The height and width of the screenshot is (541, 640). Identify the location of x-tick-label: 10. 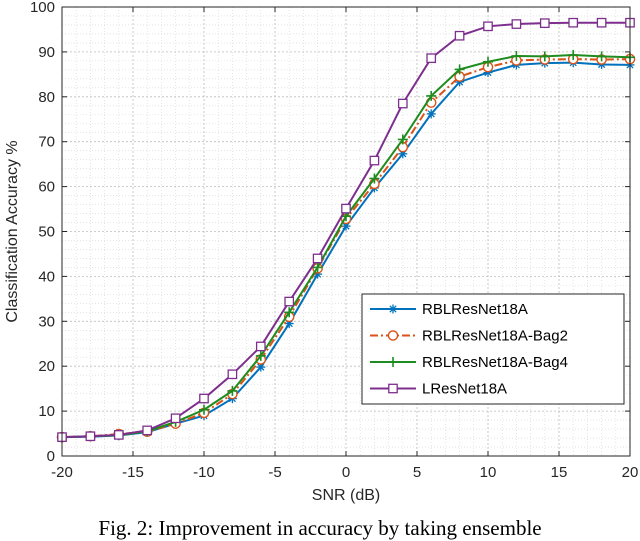
(488, 472).